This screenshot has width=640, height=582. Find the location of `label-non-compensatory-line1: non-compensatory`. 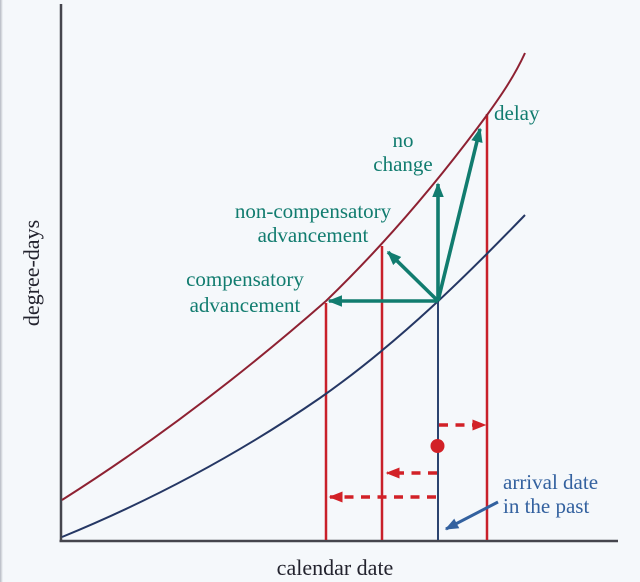

label-non-compensatory-line1: non-compensatory is located at coordinates (313, 211).